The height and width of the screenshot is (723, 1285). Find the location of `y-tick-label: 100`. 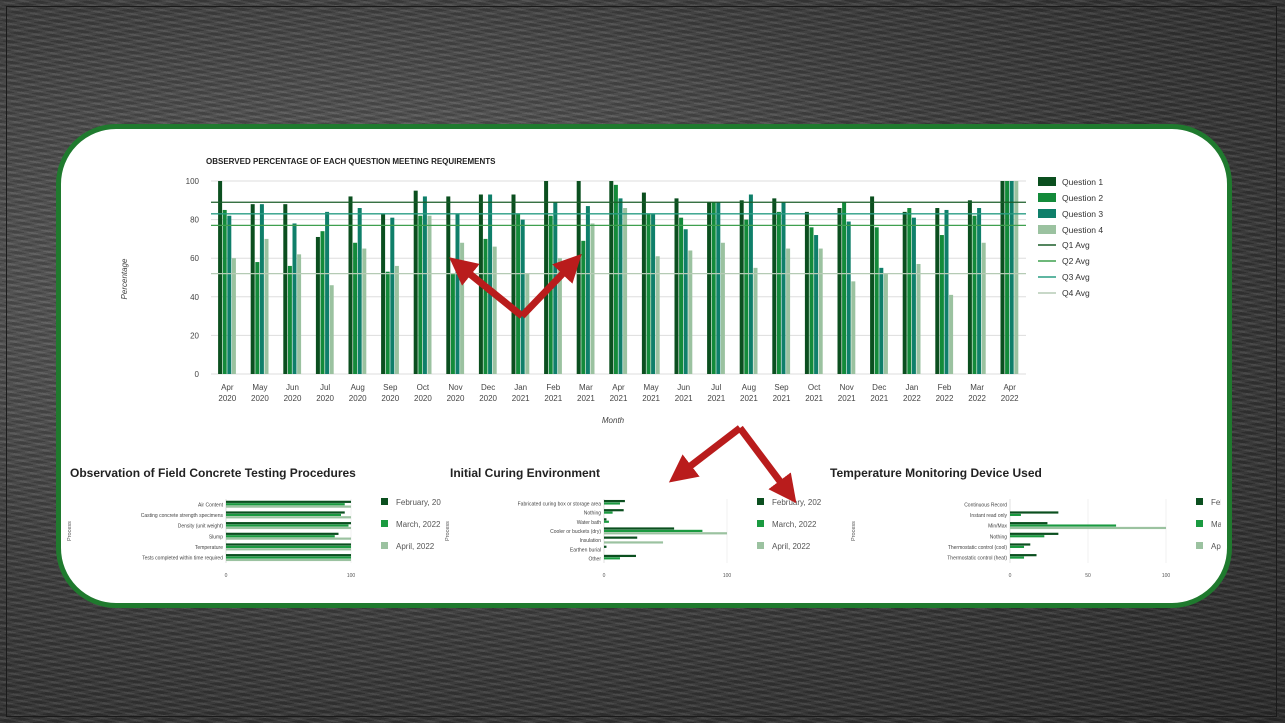

y-tick-label: 100 is located at coordinates (193, 181).